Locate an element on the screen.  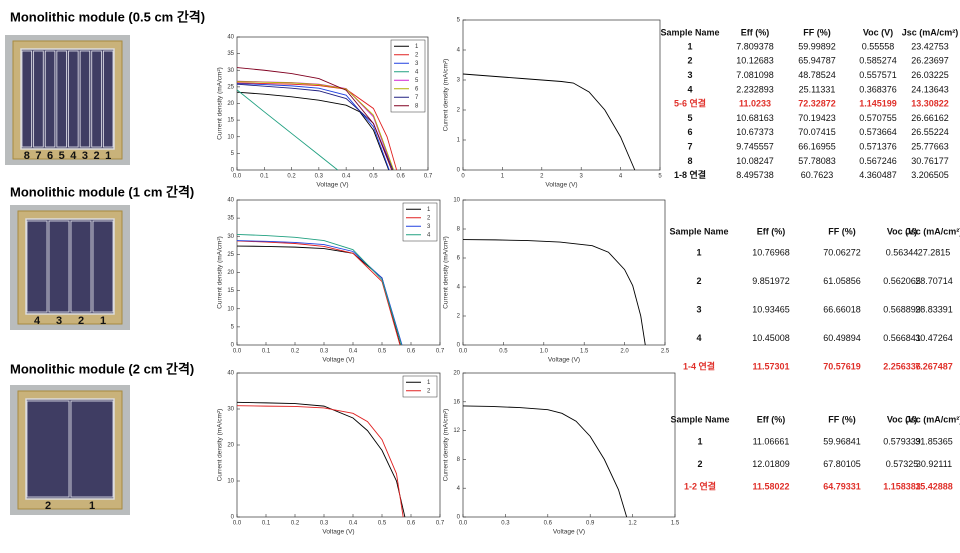
cell-label: 8 is located at coordinates (27, 156).